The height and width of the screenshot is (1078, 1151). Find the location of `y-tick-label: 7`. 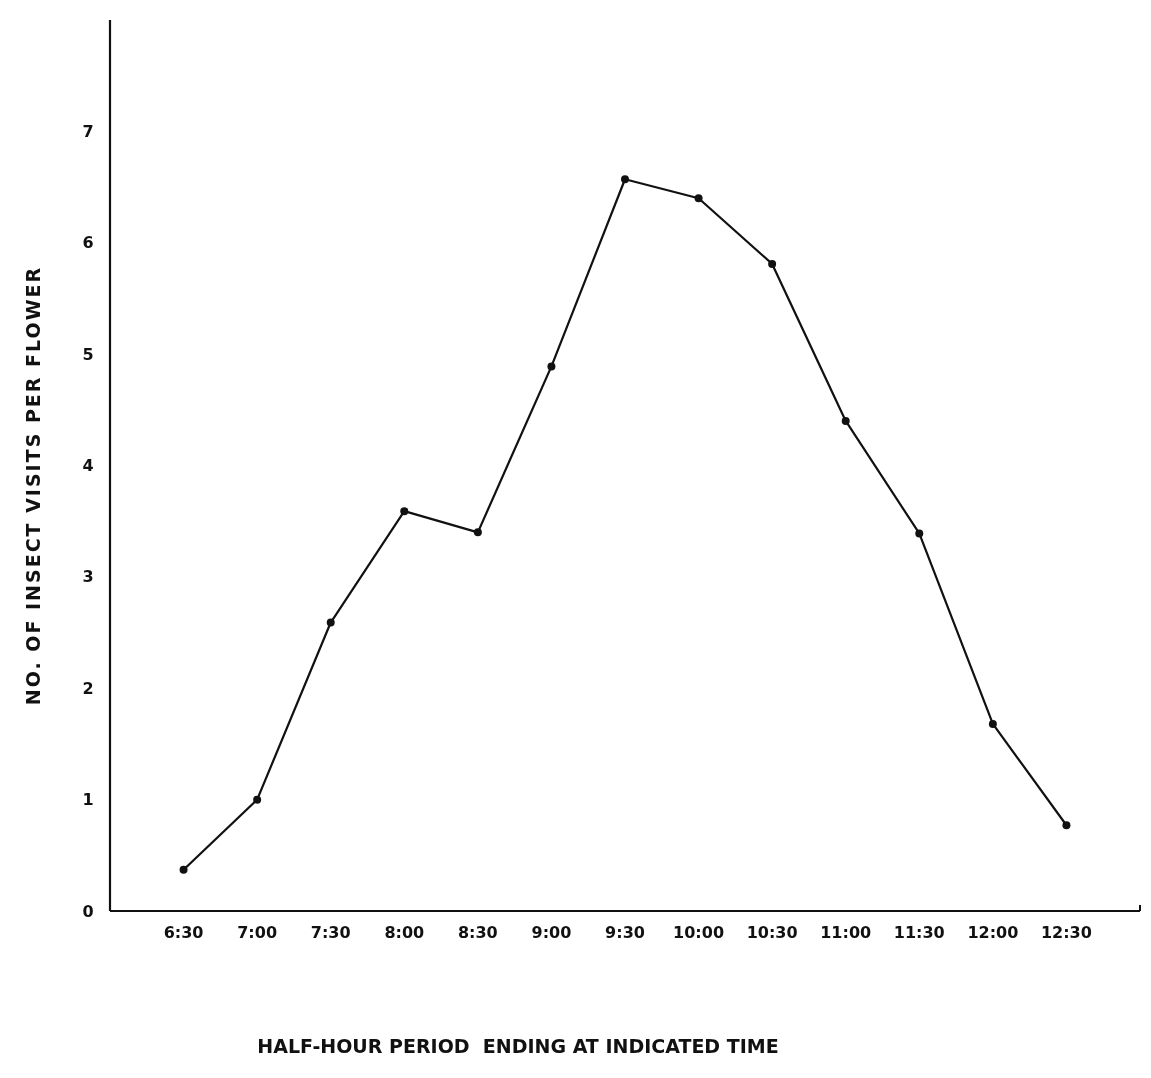

y-tick-label: 7 is located at coordinates (88, 131).